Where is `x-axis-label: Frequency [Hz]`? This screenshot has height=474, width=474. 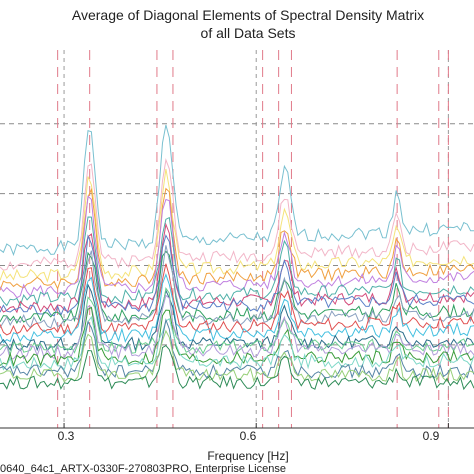 x-axis-label: Frequency [Hz] is located at coordinates (247, 456).